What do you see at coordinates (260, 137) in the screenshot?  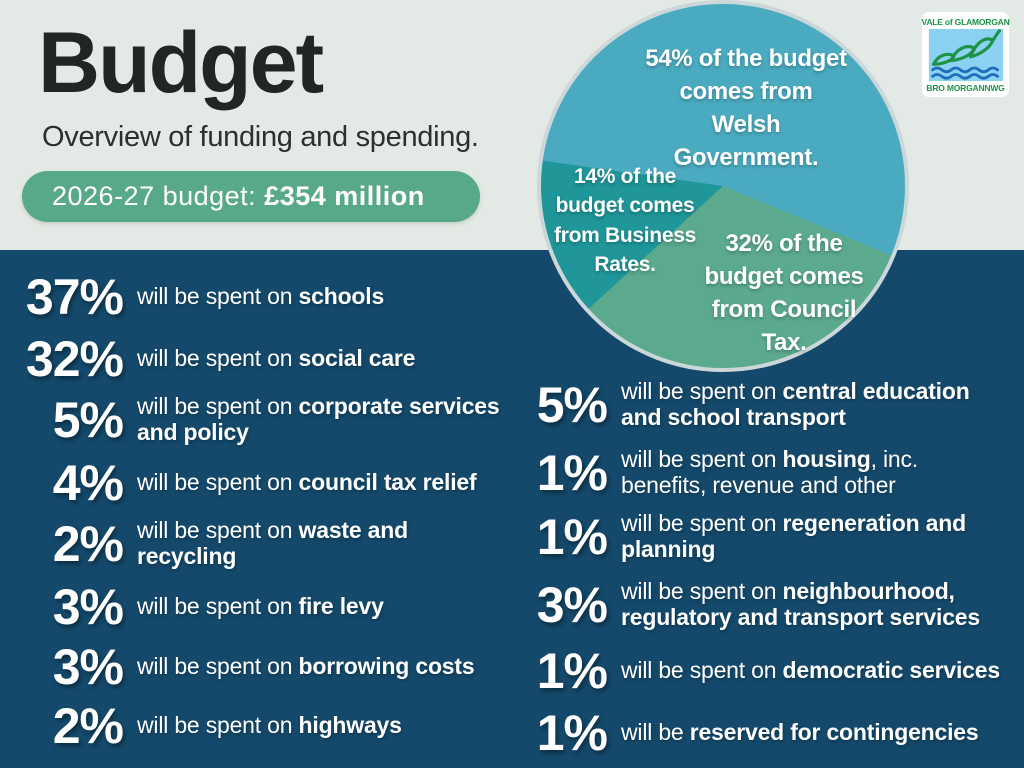 I see `page-subtitle: Overview of funding and spending.` at bounding box center [260, 137].